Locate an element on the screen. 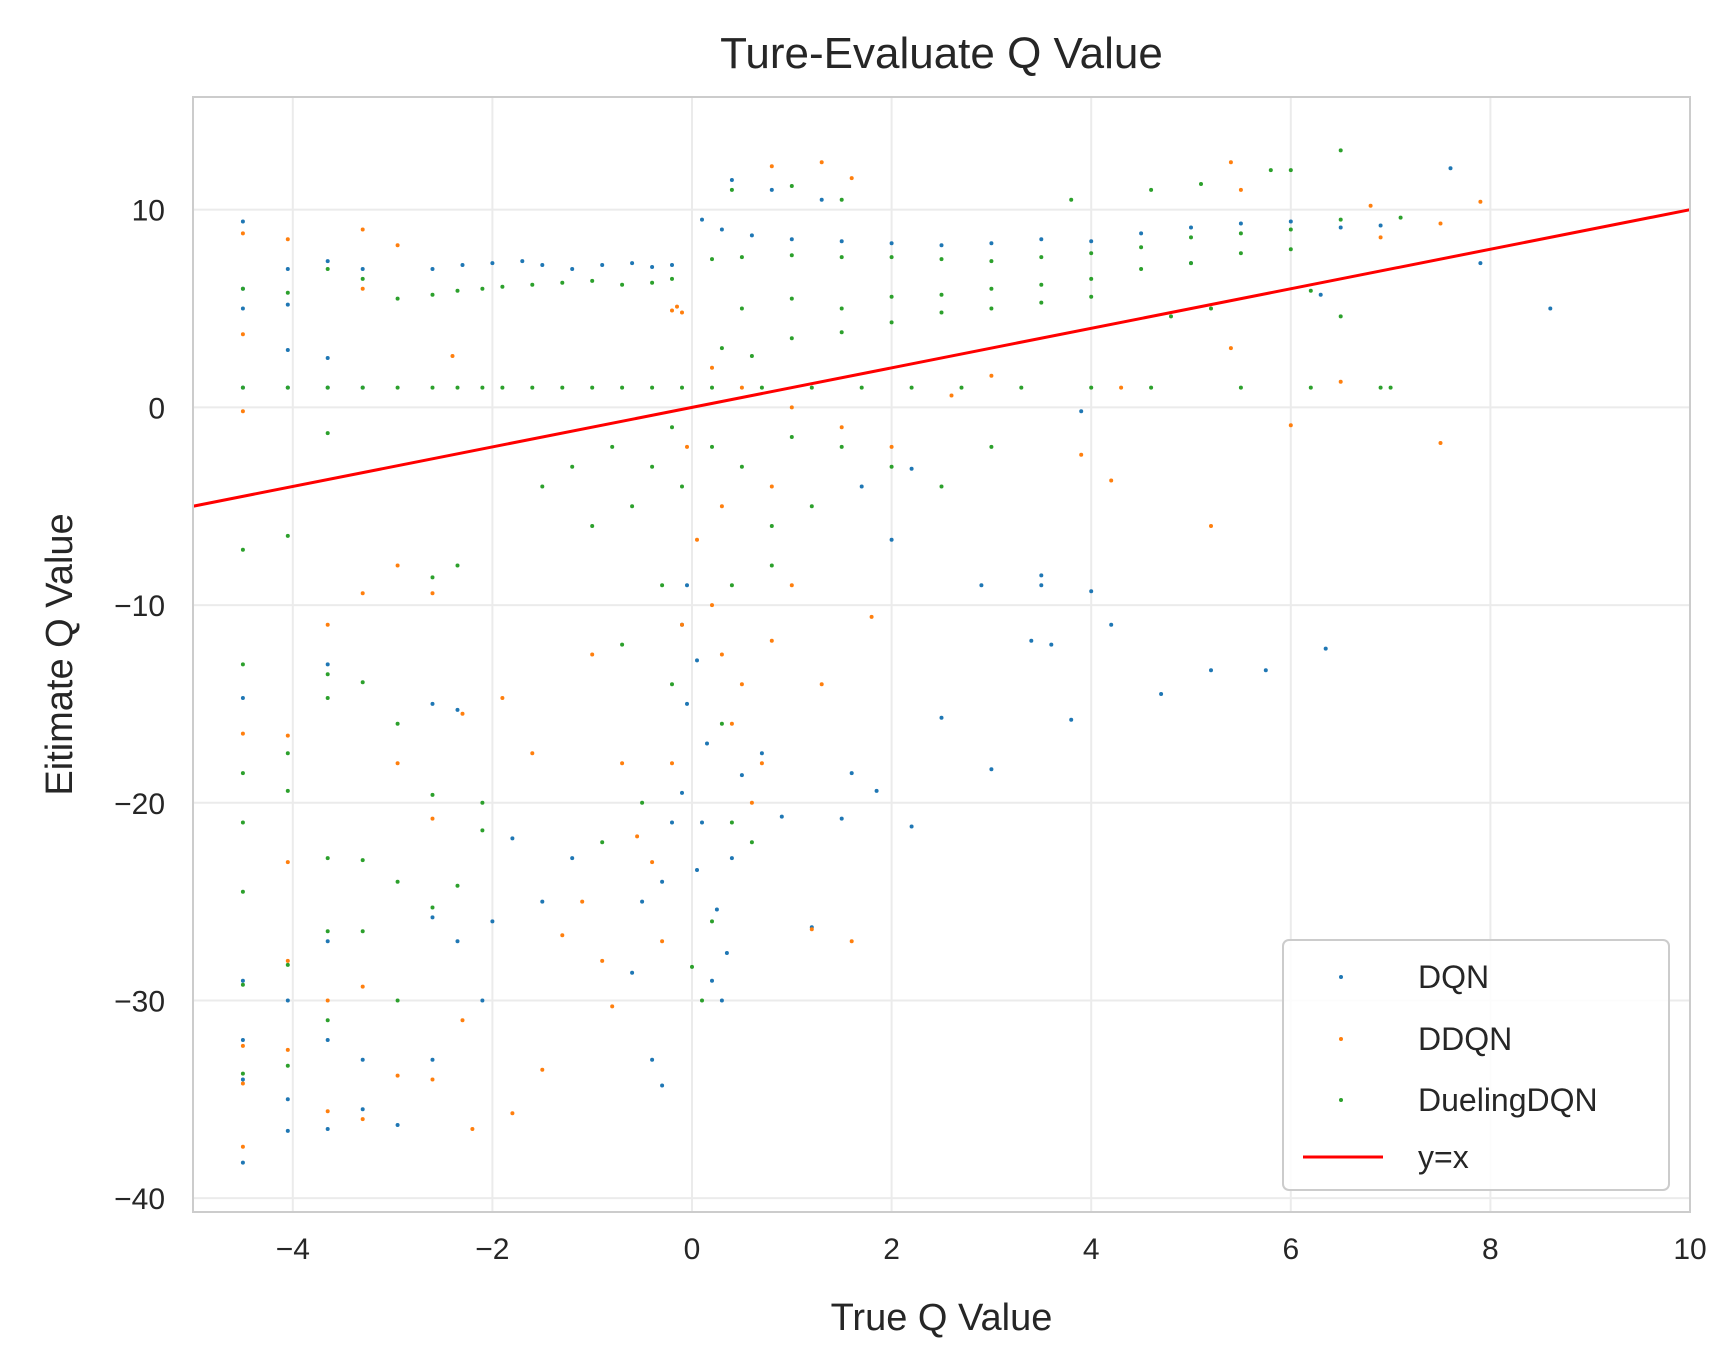 Image resolution: width=1733 pixels, height=1370 pixels. legend-label-dqn: DQN is located at coordinates (1453, 977).